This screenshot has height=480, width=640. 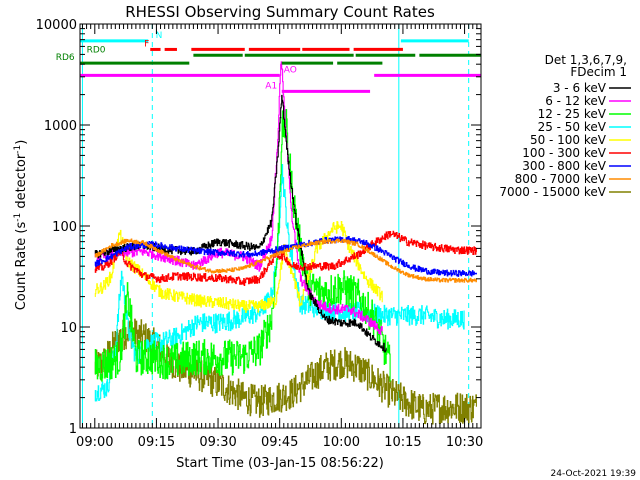 I want to click on legend-entry-label-5: 100 - 300 keV, so click(x=564, y=153).